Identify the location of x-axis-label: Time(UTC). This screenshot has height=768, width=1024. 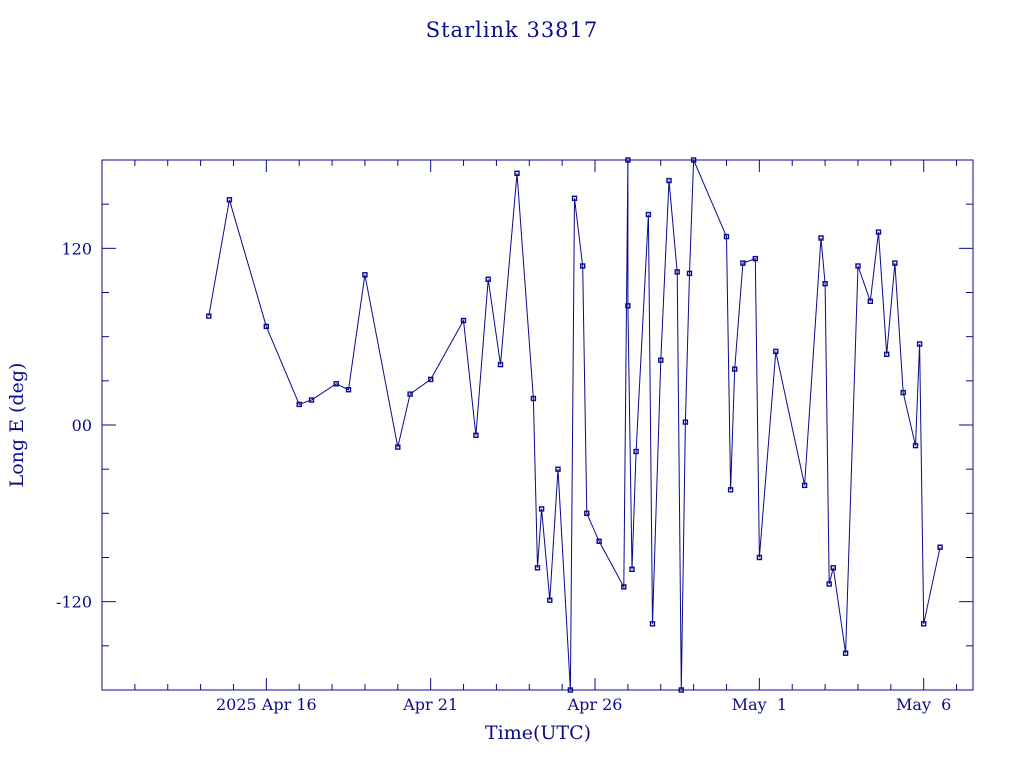
(538, 733).